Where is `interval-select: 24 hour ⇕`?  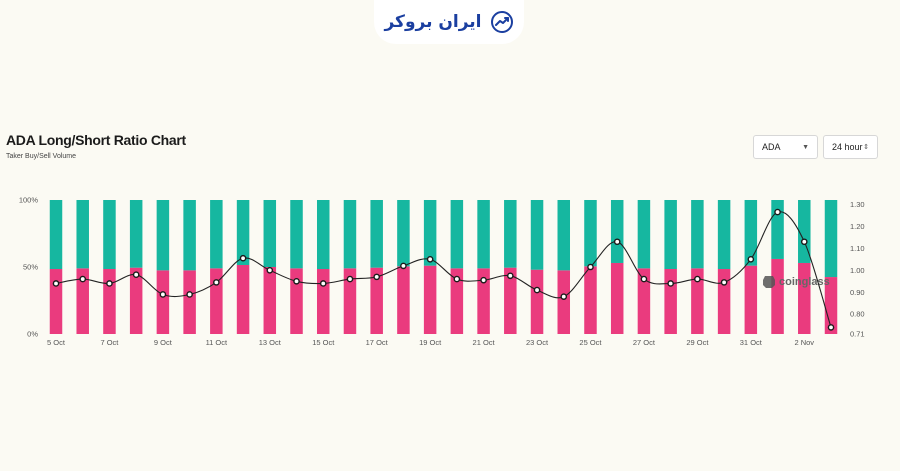 interval-select: 24 hour ⇕ is located at coordinates (850, 147).